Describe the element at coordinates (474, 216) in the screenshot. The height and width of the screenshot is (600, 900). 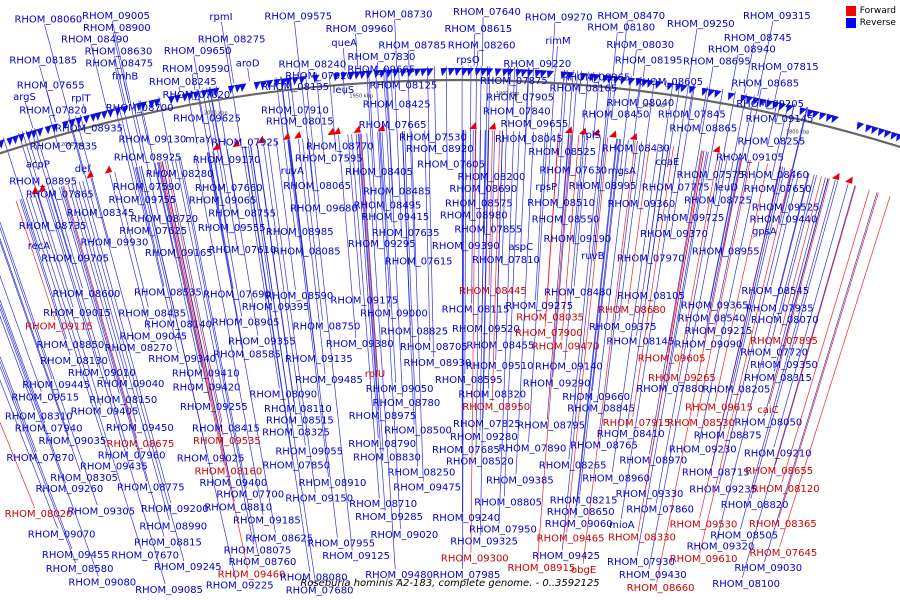
I see `gene-label: RHOM_08980` at that location.